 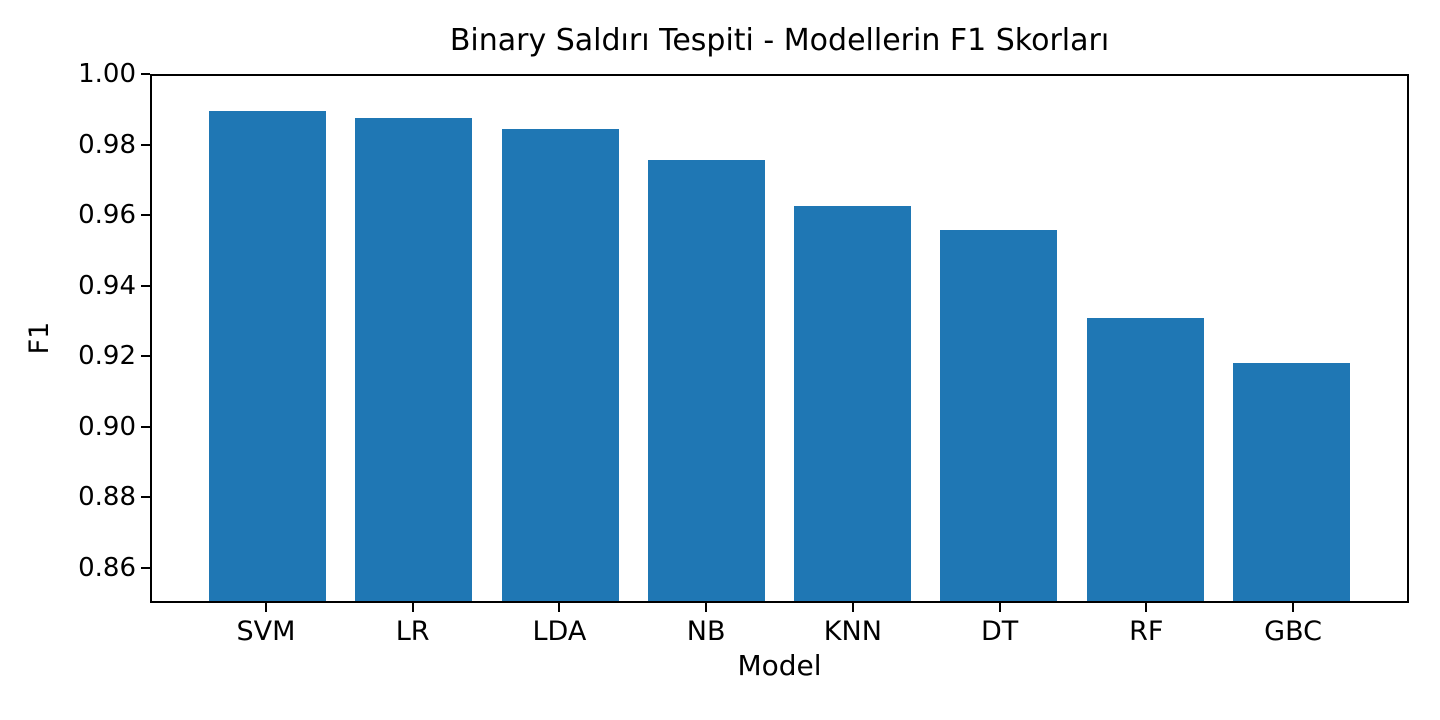 I want to click on y-tick-label: 0.88, so click(x=107, y=497).